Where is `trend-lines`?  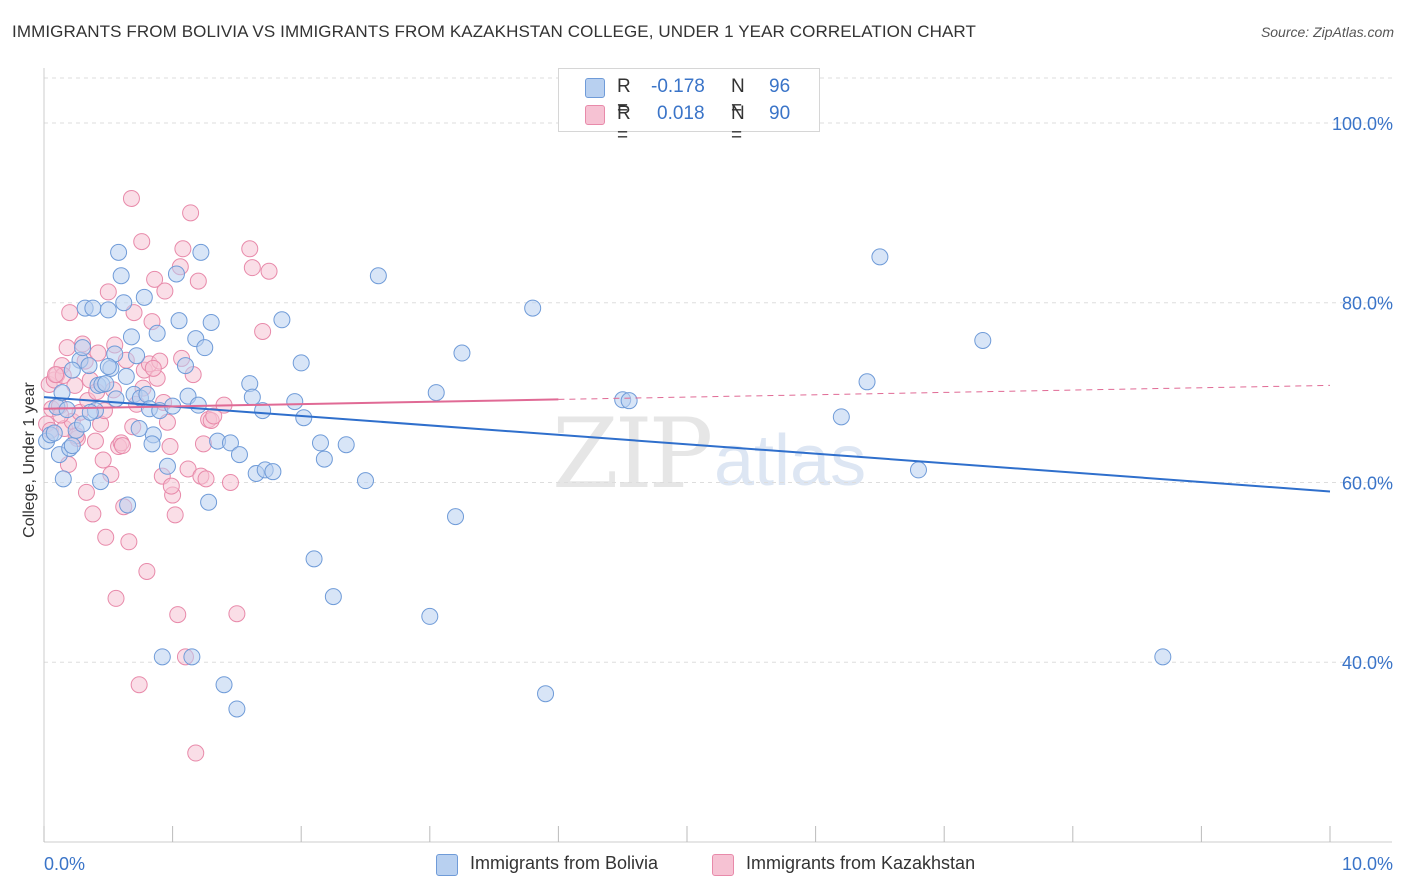
trend-lines is located at coordinates (687, 438).